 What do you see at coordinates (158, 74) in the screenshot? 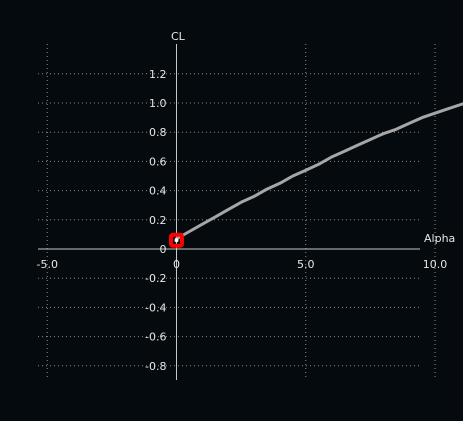
I see `y-tick-label: 1.2` at bounding box center [158, 74].